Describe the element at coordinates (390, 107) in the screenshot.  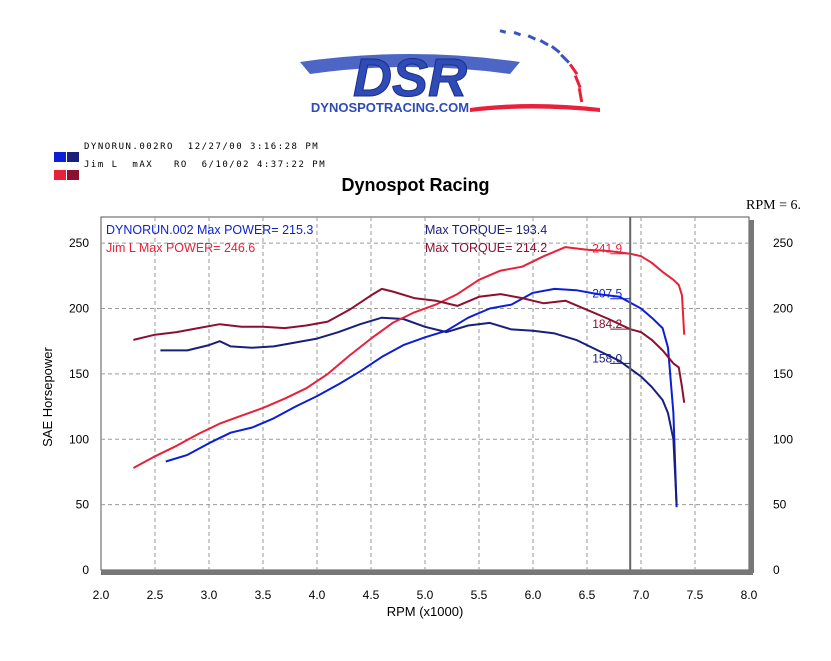
I see `logo-sub-text: DYNOSPOTRACING.COM` at that location.